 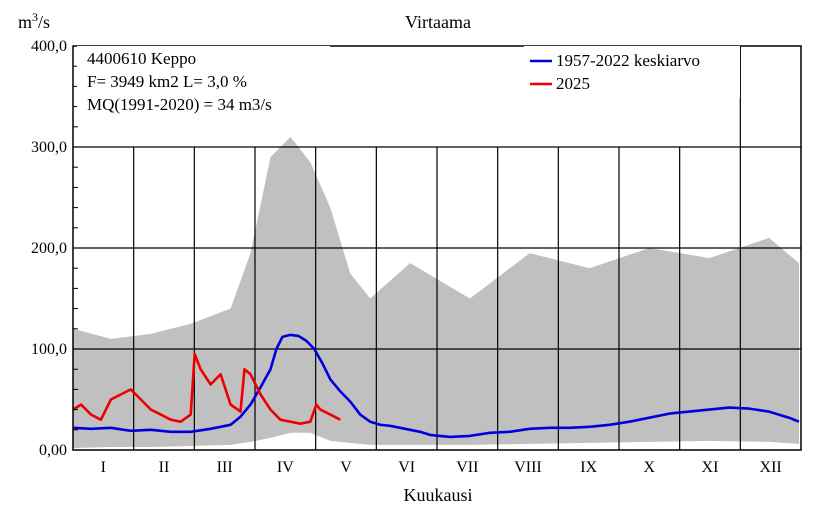 I want to click on month-label: X, so click(x=650, y=467).